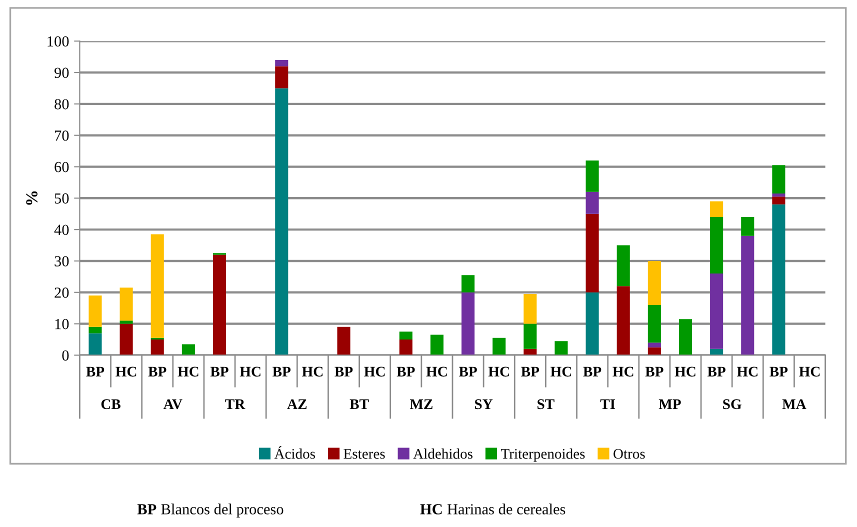  What do you see at coordinates (629, 453) in the screenshot?
I see `legend-label: Otros` at bounding box center [629, 453].